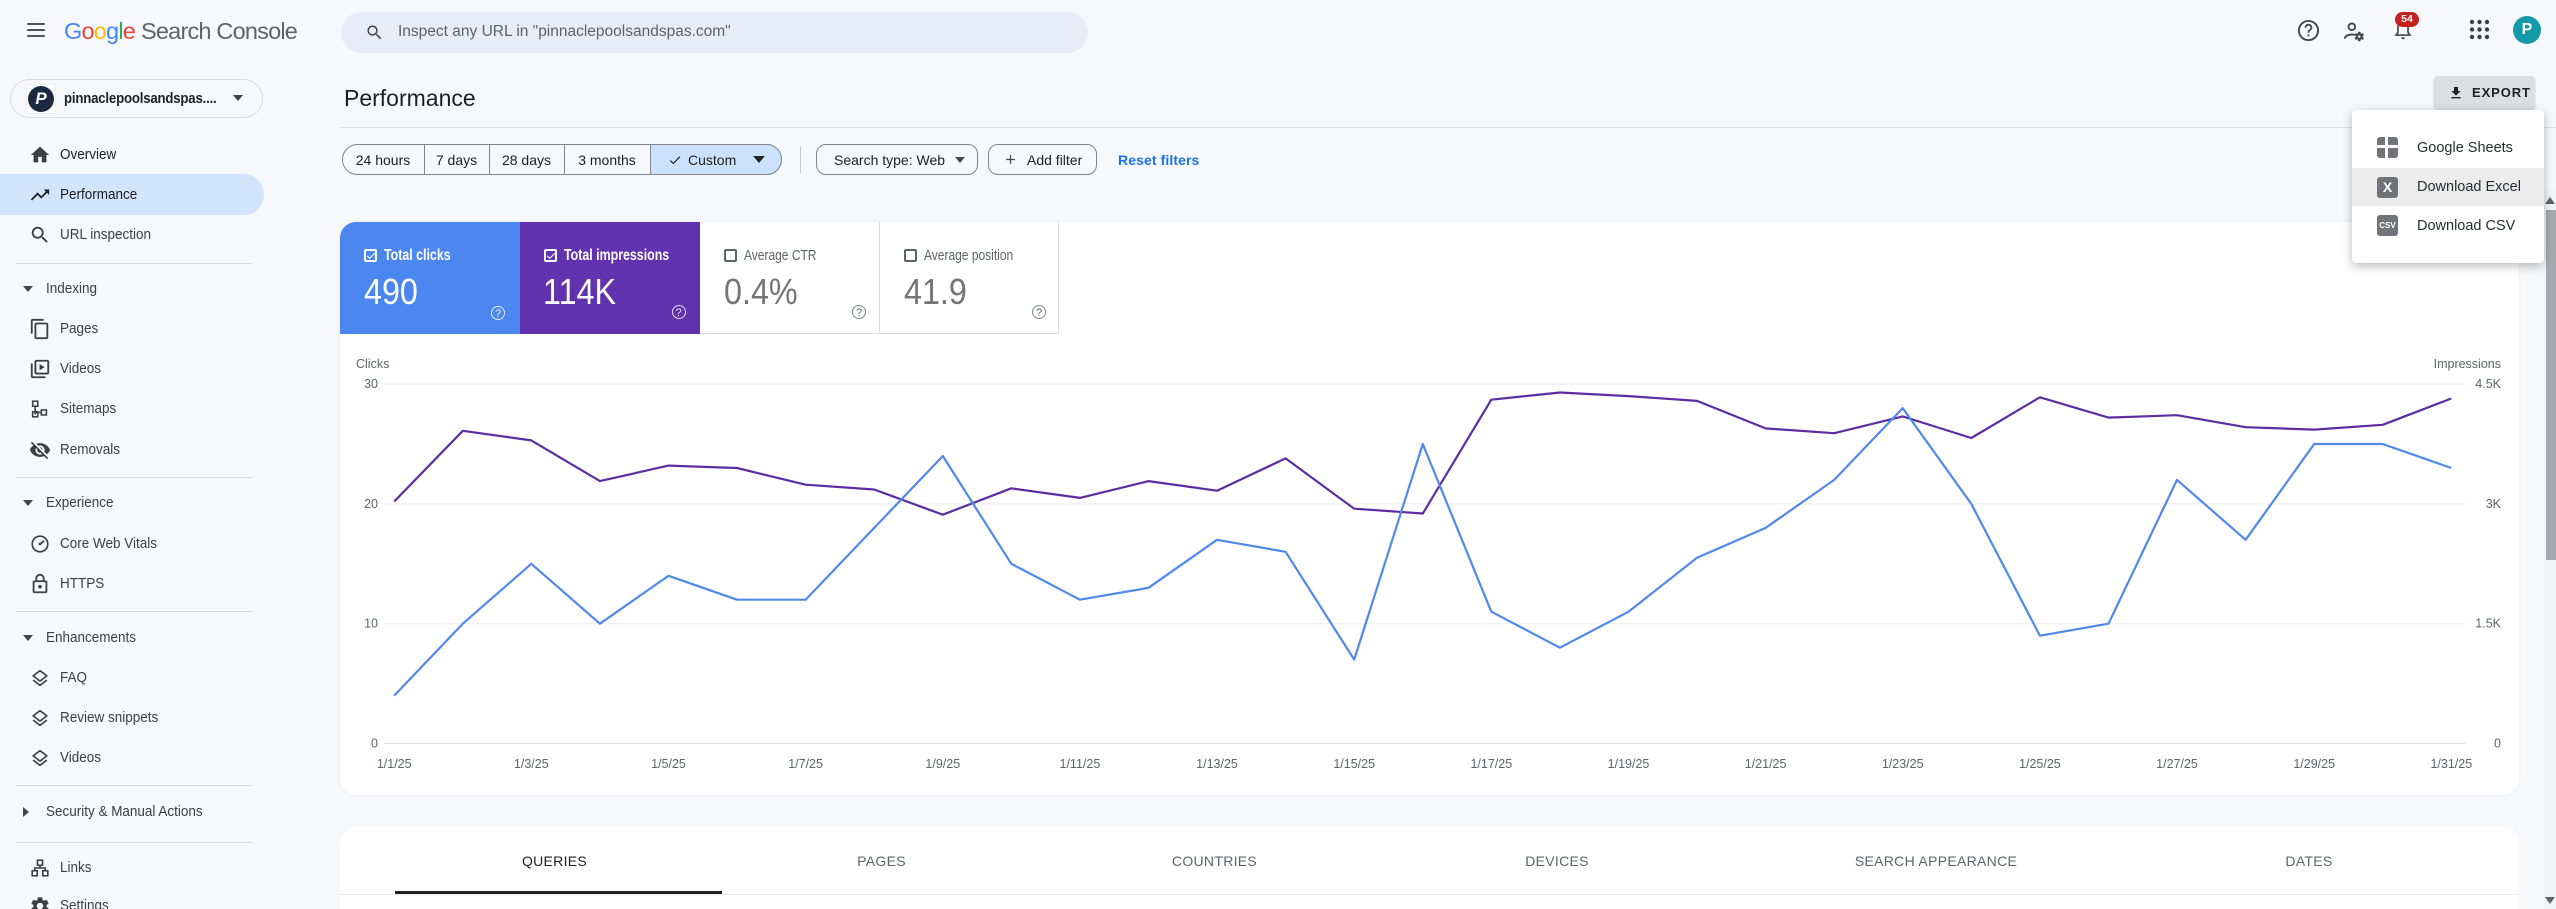 The image size is (2556, 909). I want to click on svg-text: 1/23/25, so click(1903, 764).